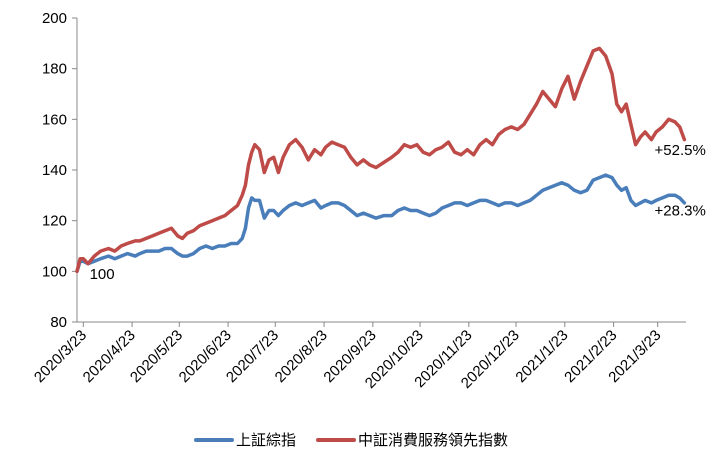 Image resolution: width=719 pixels, height=469 pixels. I want to click on y-axis-tick-labels: 80 100 120 140 160 180 200, so click(54, 170).